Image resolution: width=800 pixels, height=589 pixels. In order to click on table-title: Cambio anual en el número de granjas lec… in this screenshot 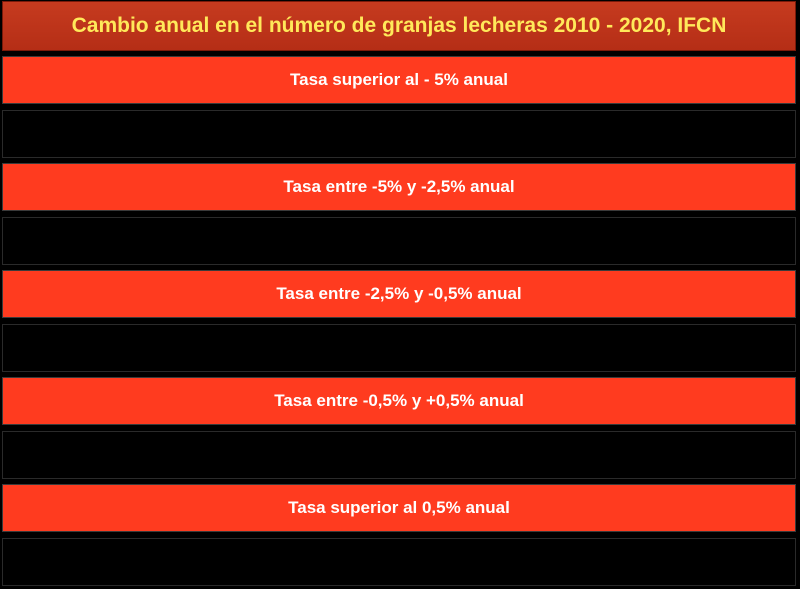, I will do `click(399, 26)`.